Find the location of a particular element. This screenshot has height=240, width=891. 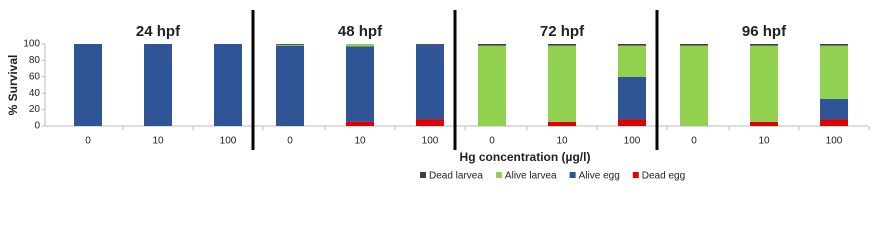

y-tick-label: 40 is located at coordinates (35, 93).